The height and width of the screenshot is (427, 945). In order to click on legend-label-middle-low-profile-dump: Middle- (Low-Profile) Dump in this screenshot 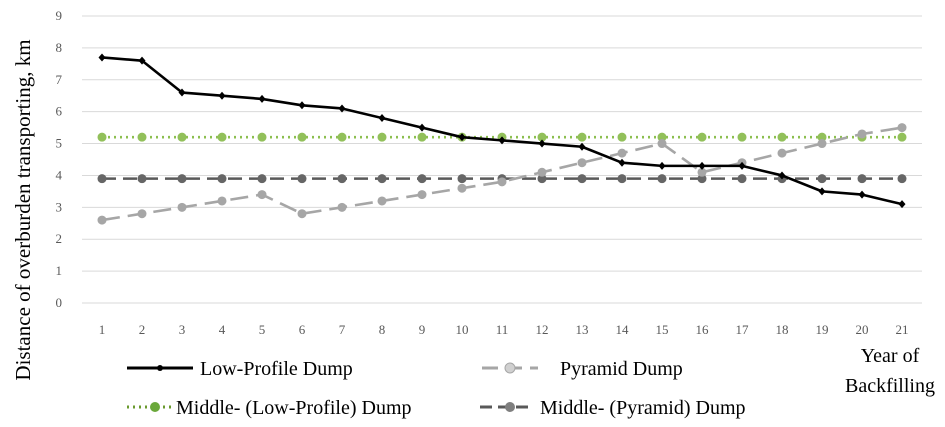, I will do `click(294, 408)`.